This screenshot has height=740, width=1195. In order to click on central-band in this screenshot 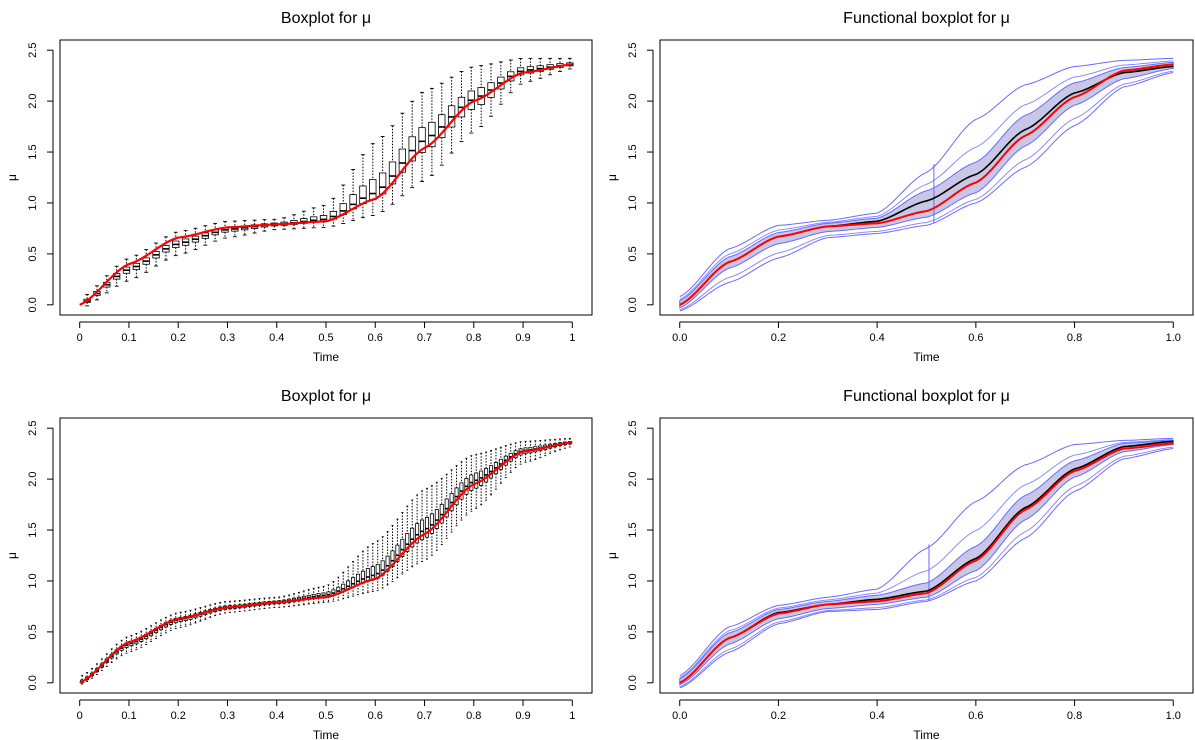, I will do `click(926, 562)`.